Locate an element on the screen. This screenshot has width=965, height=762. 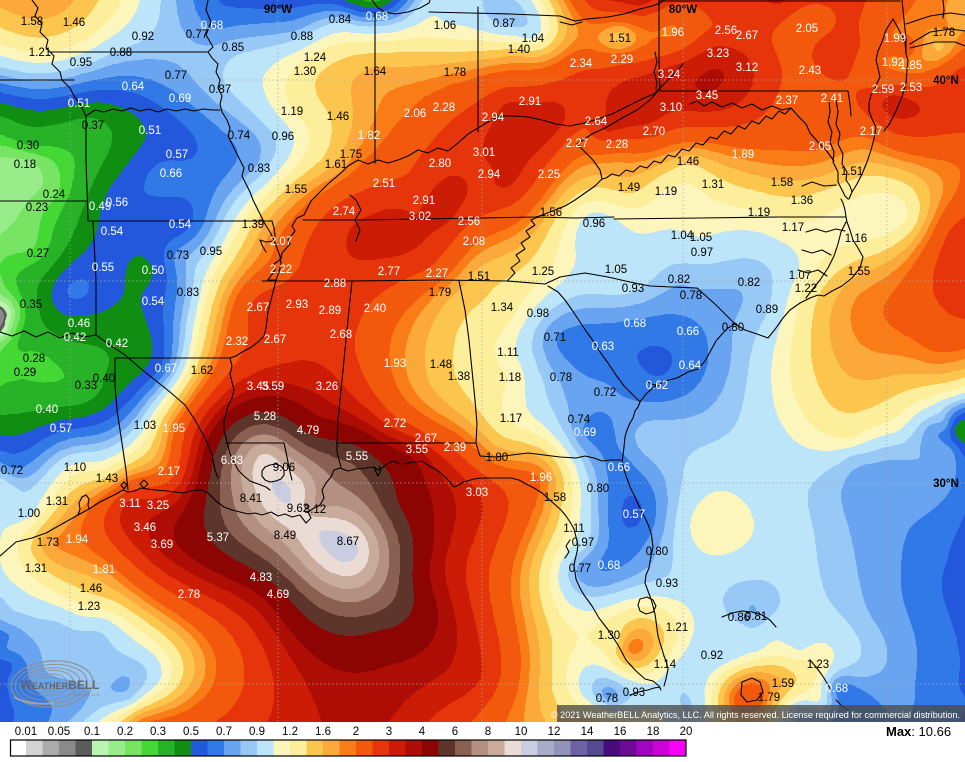
svg-text: 2.32 is located at coordinates (237, 342).